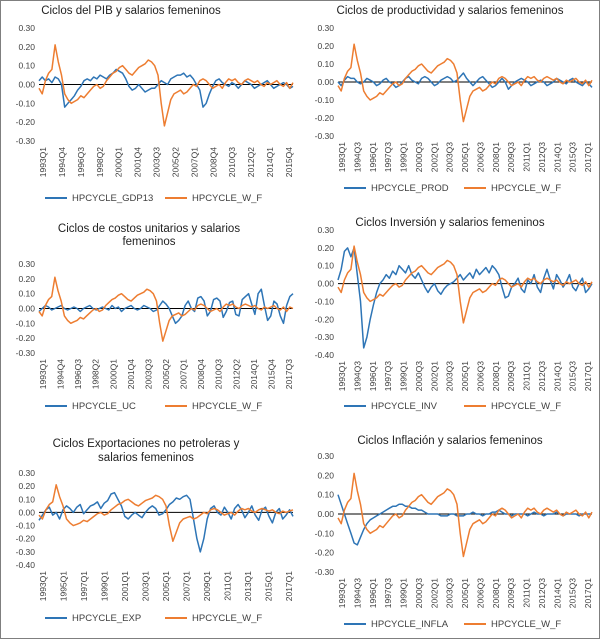 This screenshot has height=639, width=600. I want to click on x-tick-label: 1994Q3, so click(357, 593).